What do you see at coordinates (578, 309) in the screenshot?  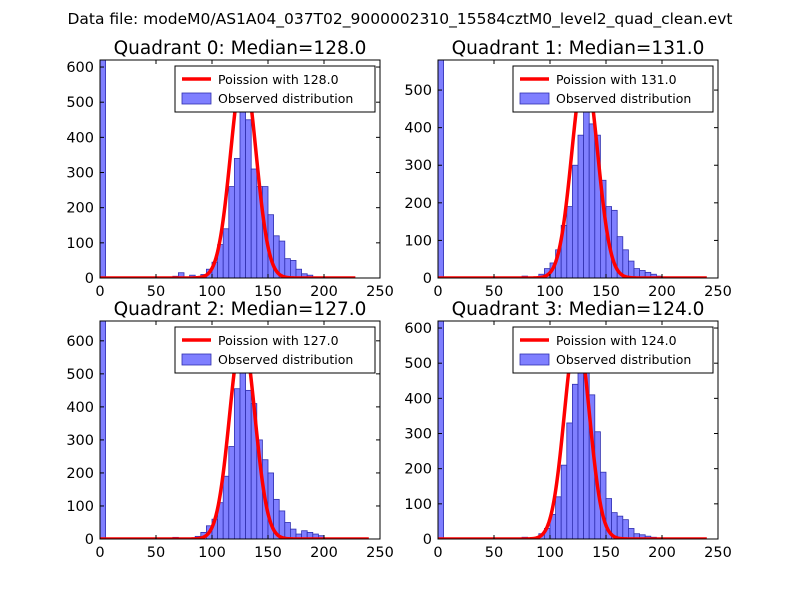 I see `panel-title: Quadrant 3: Median=124.0` at bounding box center [578, 309].